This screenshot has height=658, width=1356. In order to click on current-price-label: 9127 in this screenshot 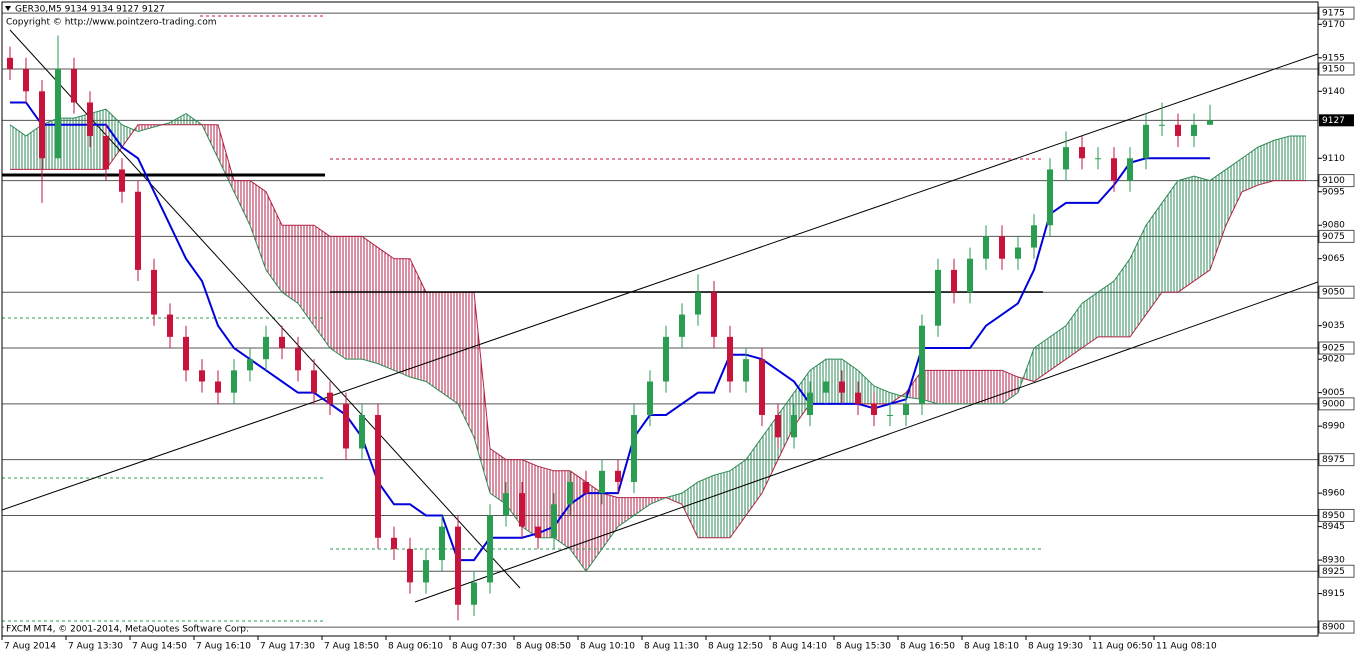, I will do `click(1333, 121)`.